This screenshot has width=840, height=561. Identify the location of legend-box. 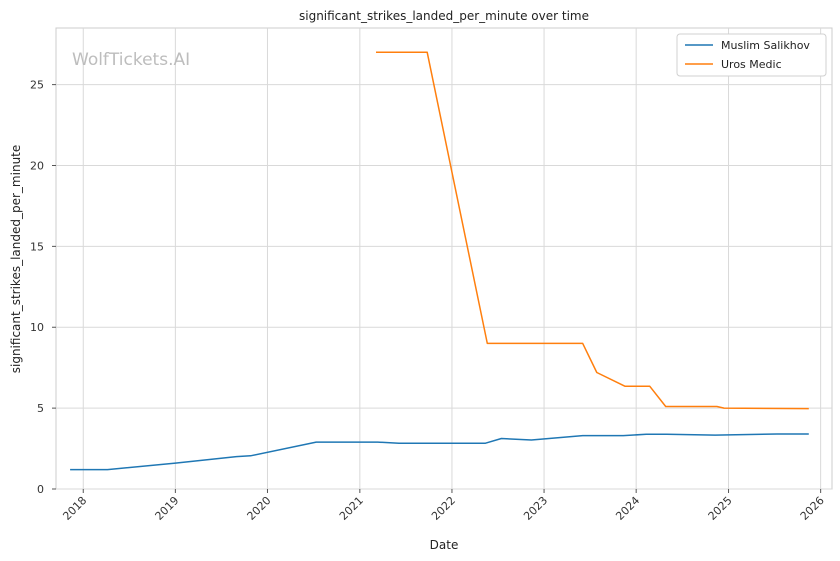
(751, 55).